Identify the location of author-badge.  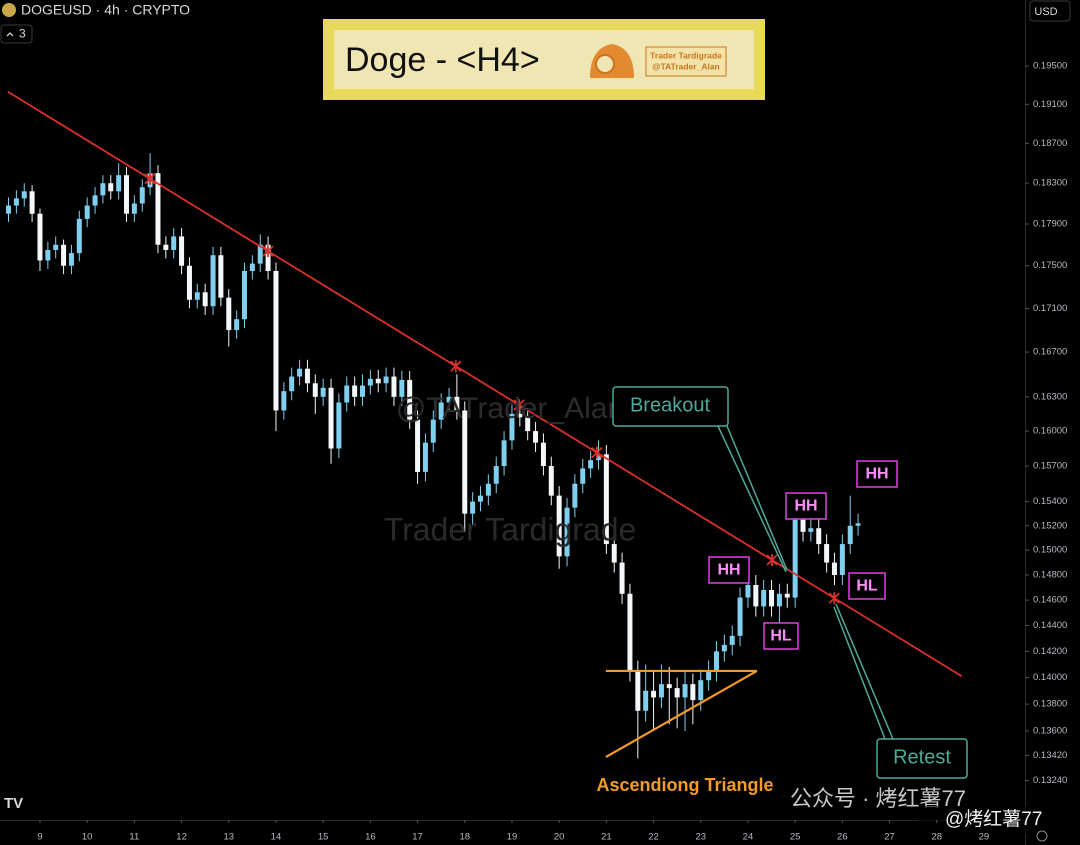
(686, 61).